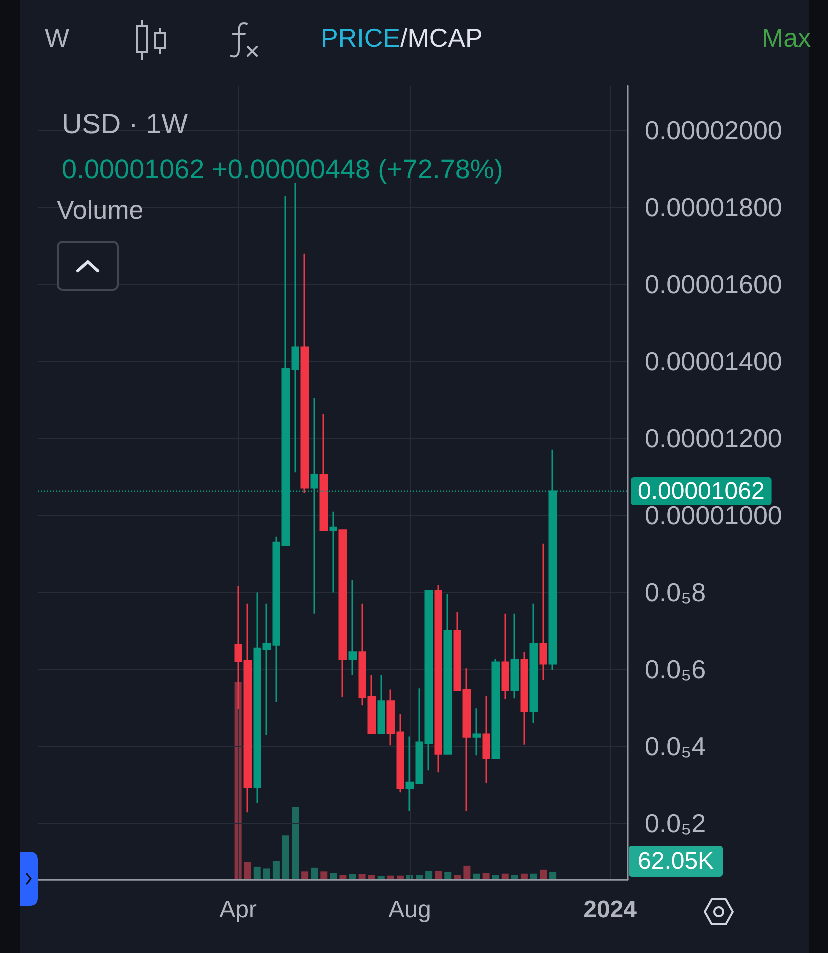  What do you see at coordinates (713, 438) in the screenshot?
I see `y-tick-label: 0.00001200` at bounding box center [713, 438].